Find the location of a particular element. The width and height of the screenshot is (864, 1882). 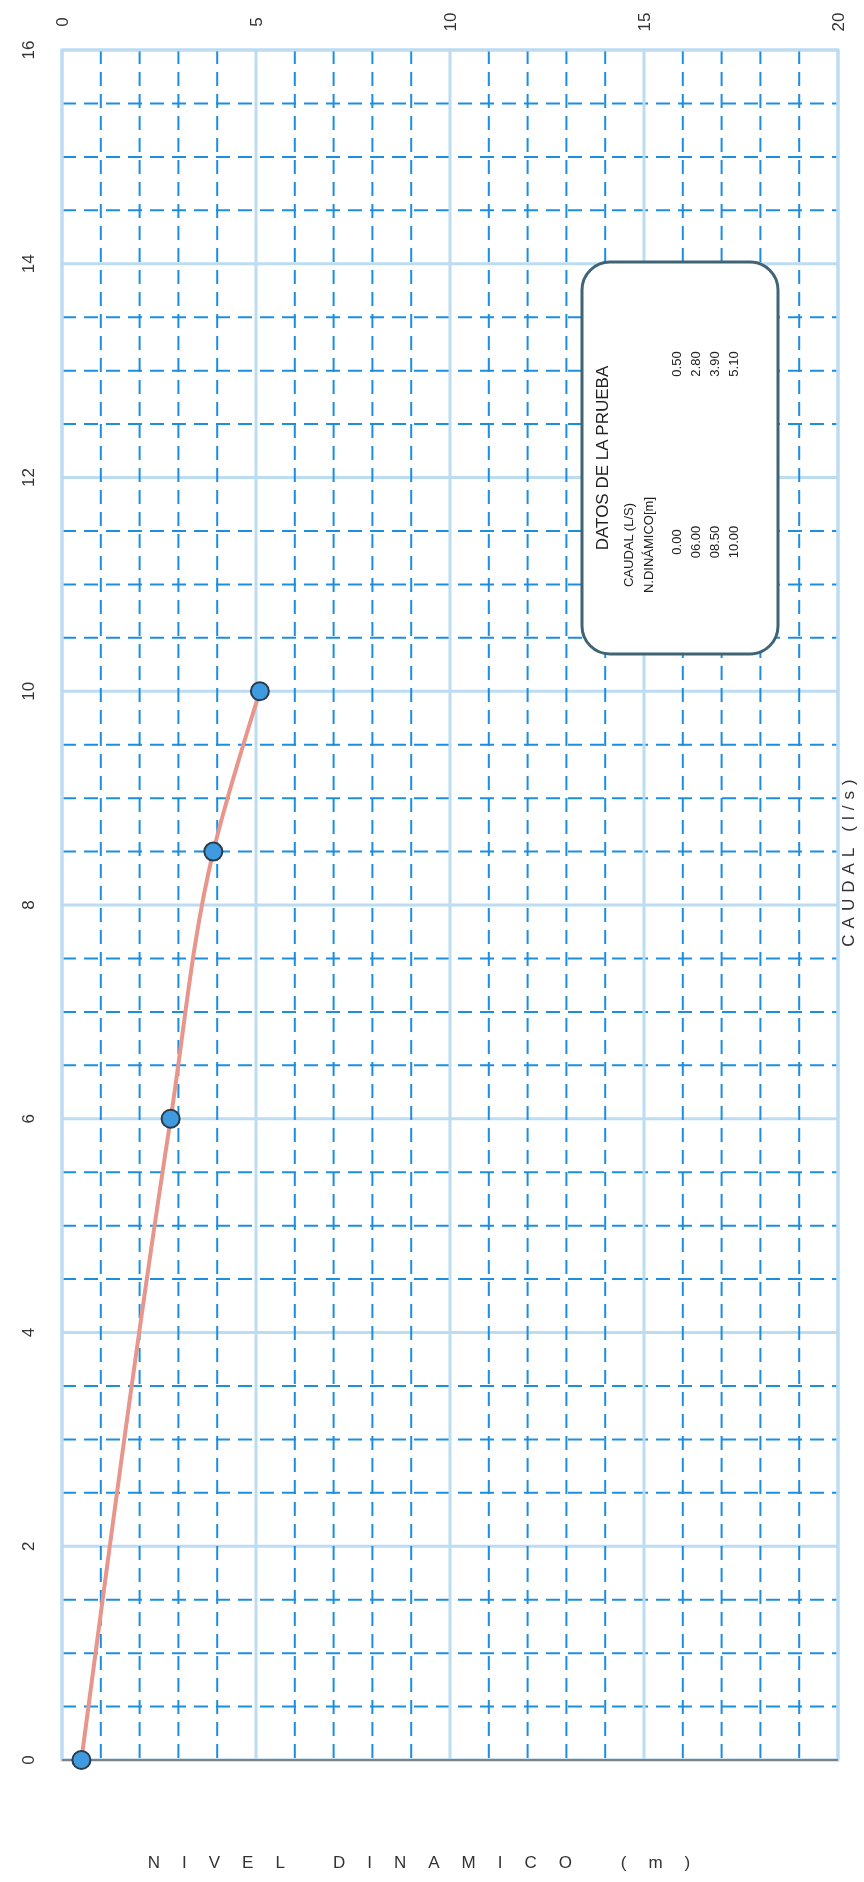

text: NIVEL DINAMICO (m) is located at coordinates (430, 1862).